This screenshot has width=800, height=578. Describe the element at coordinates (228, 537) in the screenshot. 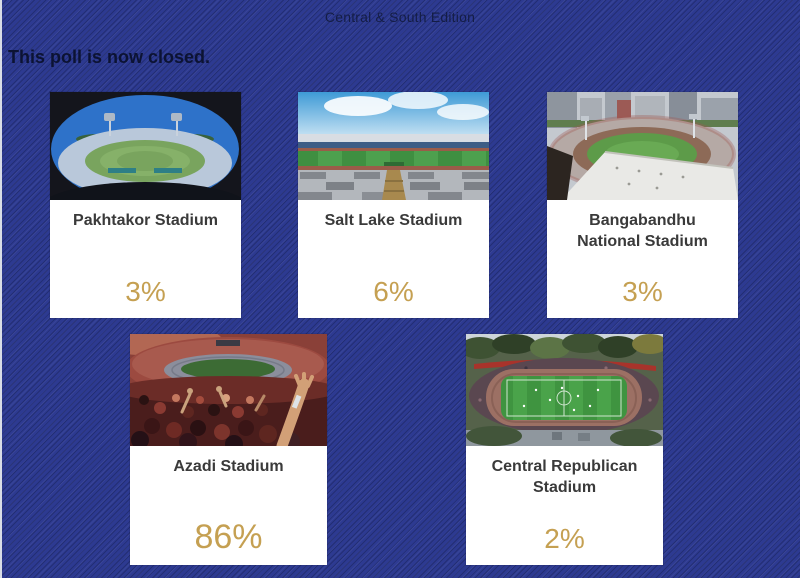

I see `poll-option-percent: 86%` at that location.